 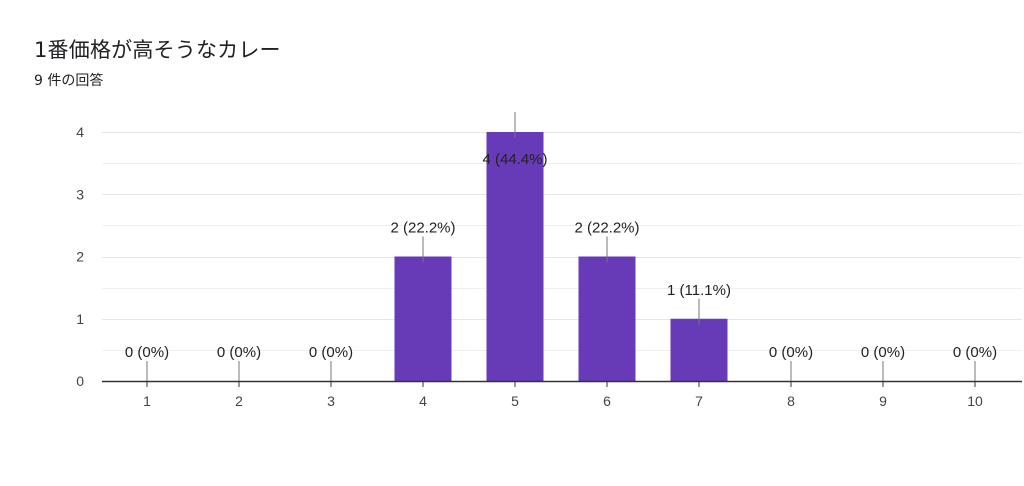 I want to click on x-tick-label: 10, so click(x=975, y=401).